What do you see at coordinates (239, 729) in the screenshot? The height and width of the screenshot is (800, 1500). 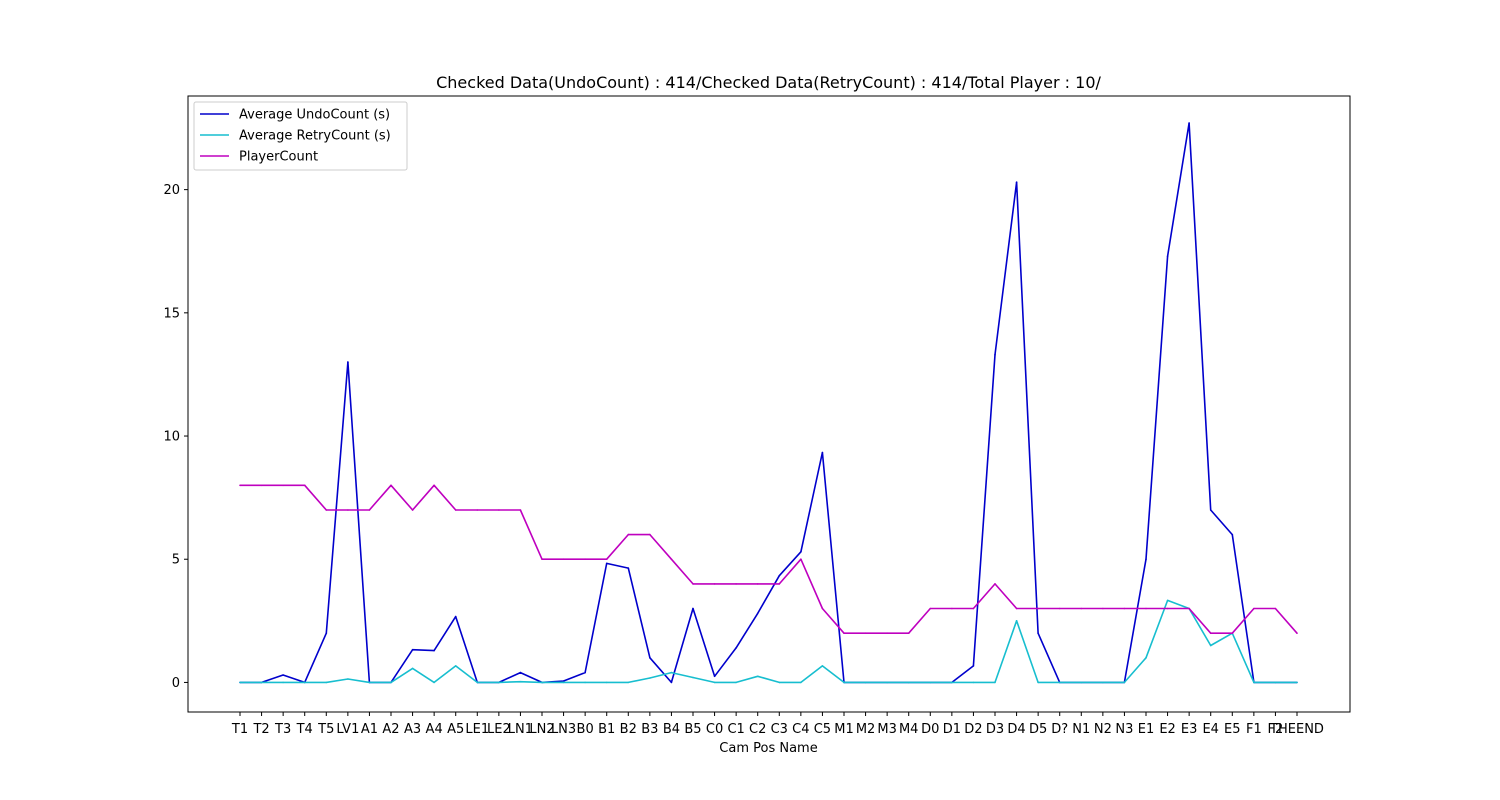 I see `x-tick-label: T1` at bounding box center [239, 729].